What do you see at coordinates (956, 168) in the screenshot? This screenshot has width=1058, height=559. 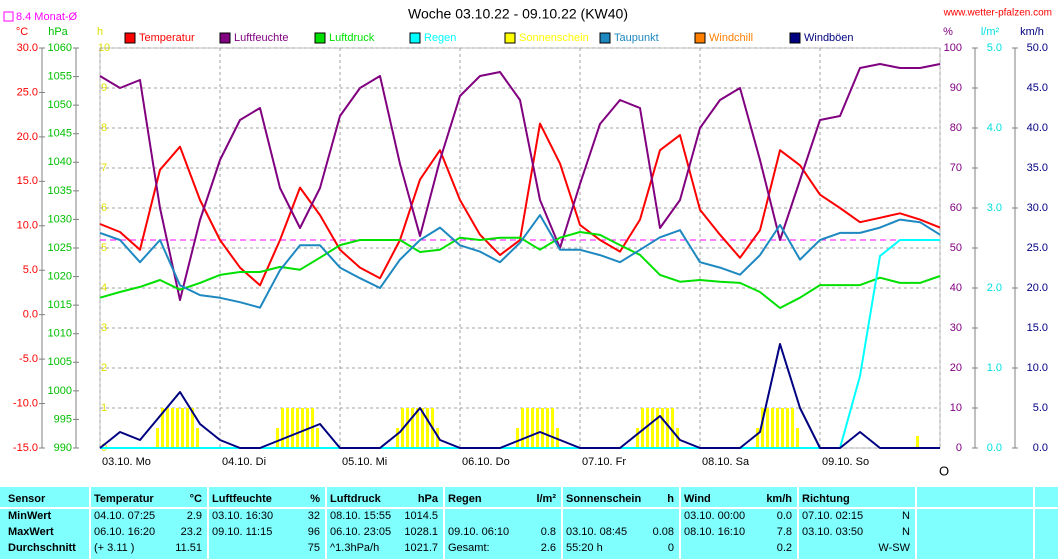 I see `y-tick-label: 70` at bounding box center [956, 168].